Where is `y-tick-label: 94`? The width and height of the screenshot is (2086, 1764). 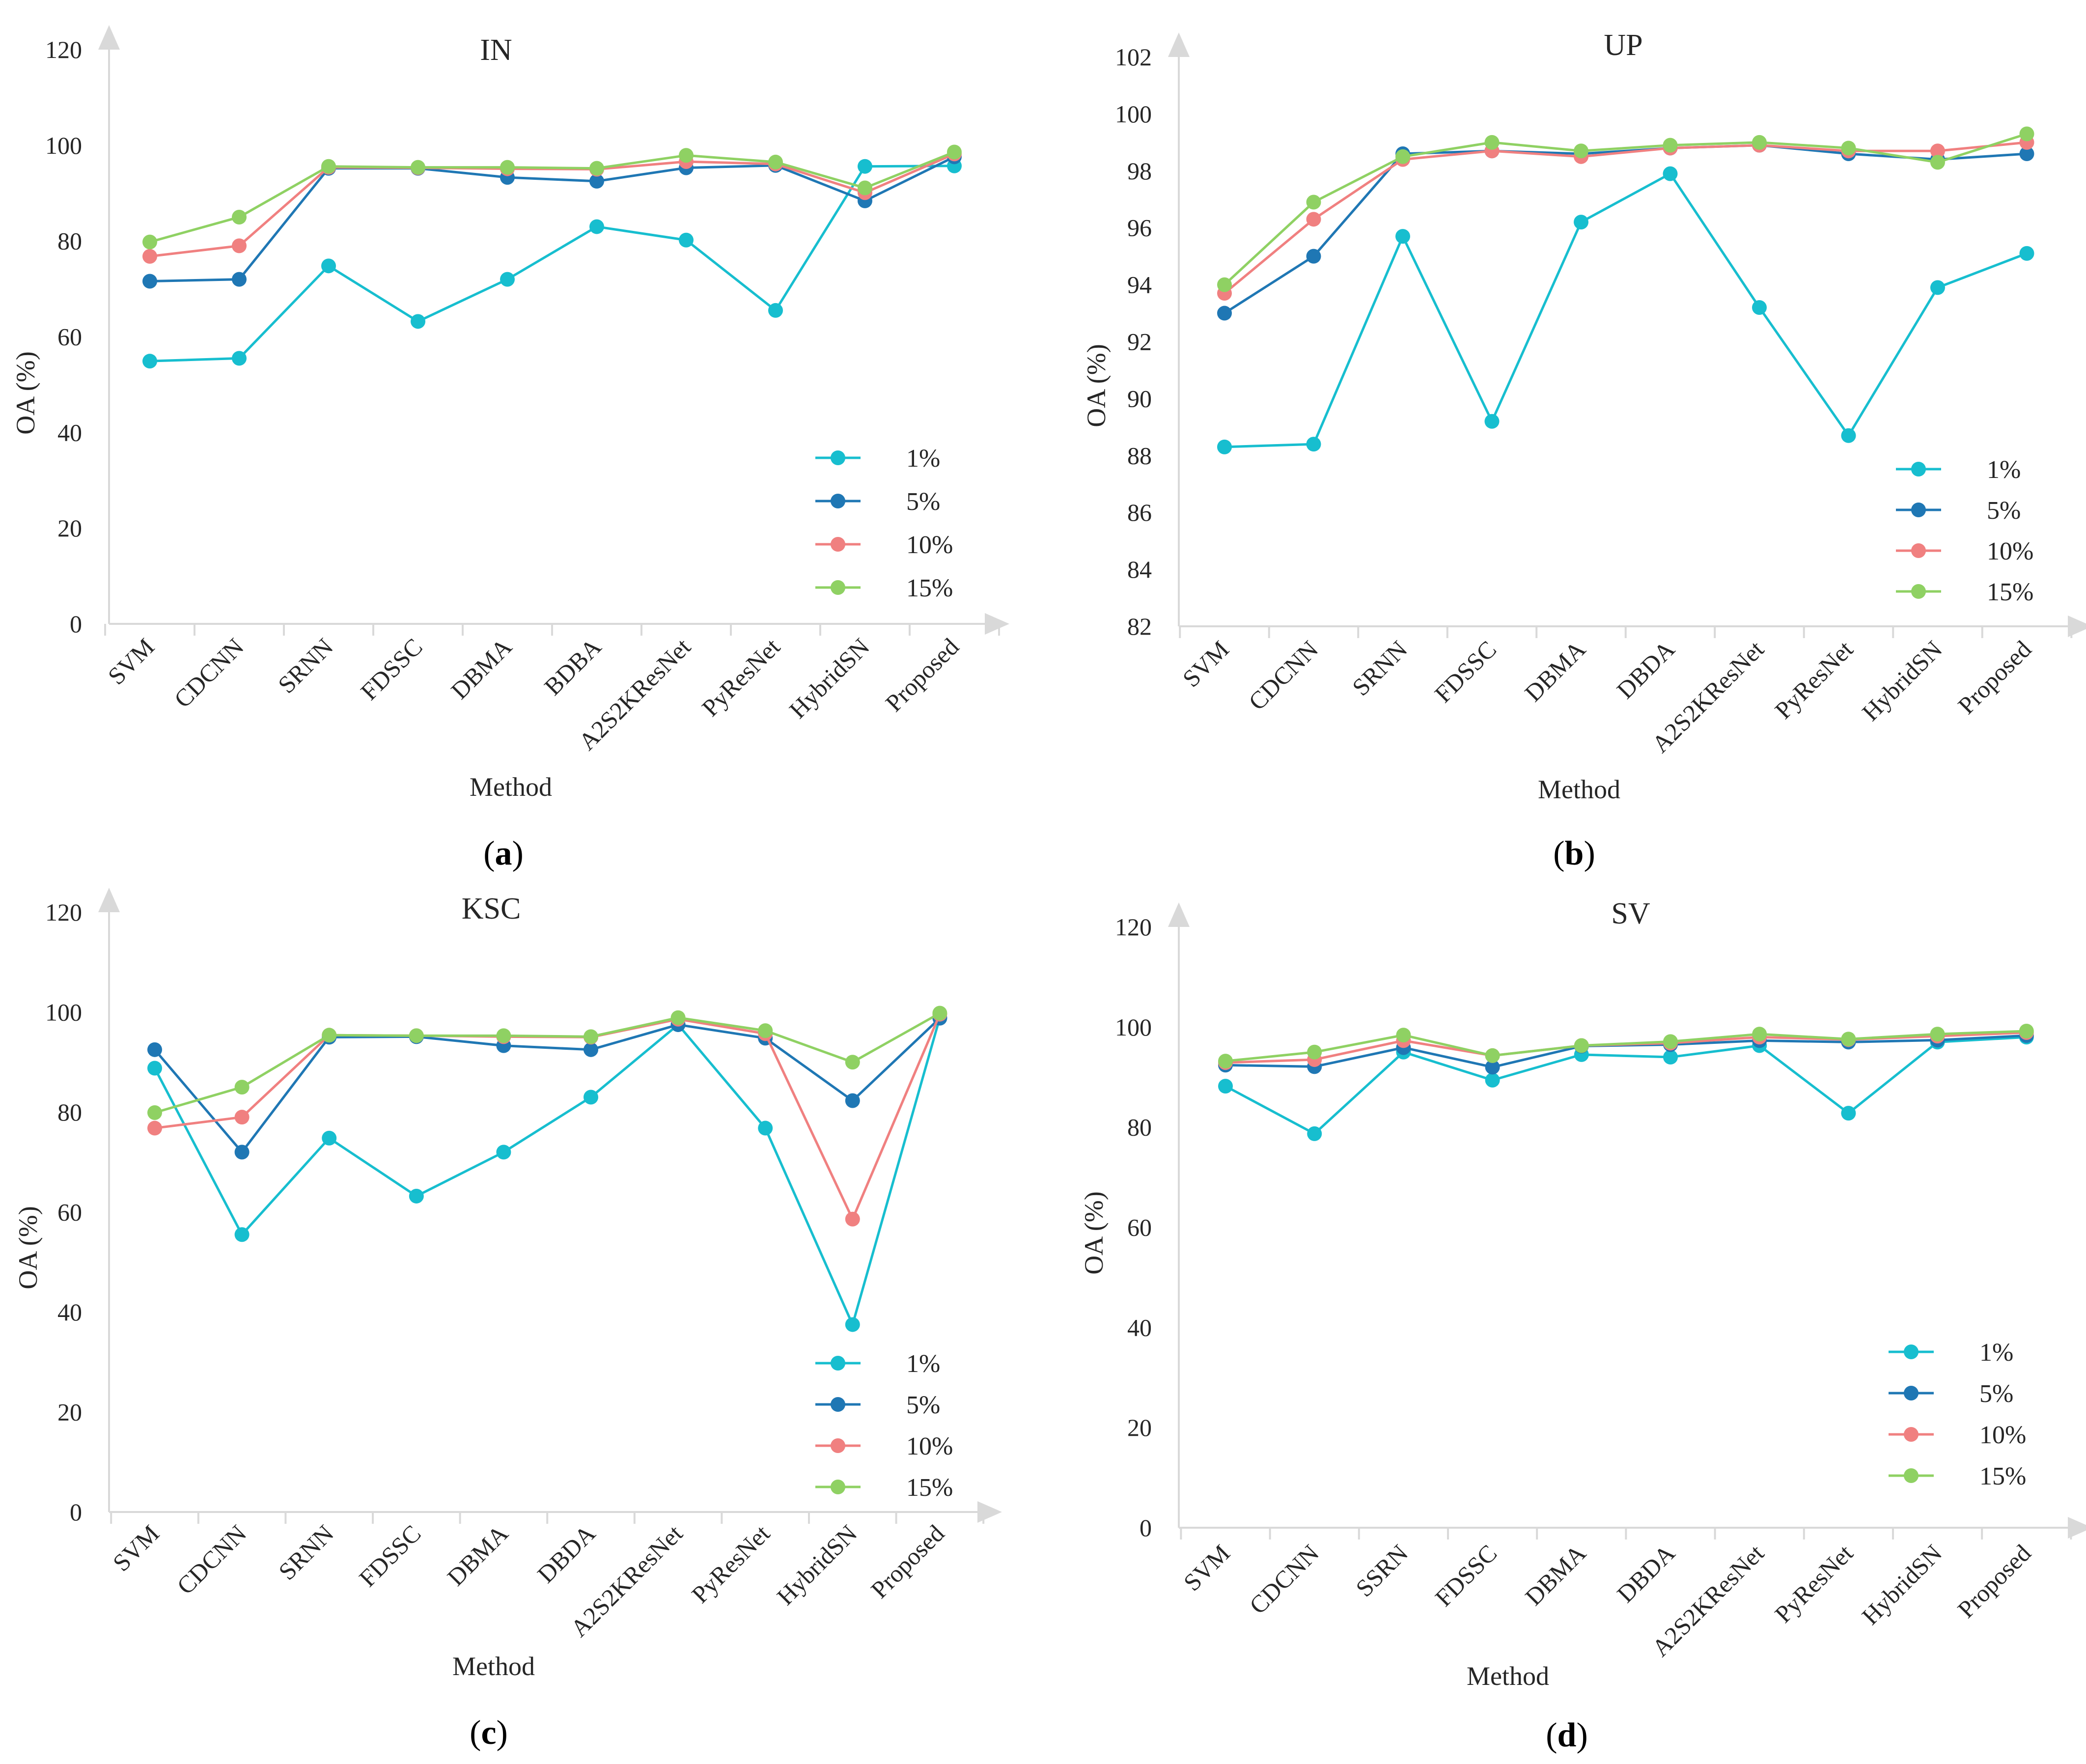
y-tick-label: 94 is located at coordinates (1140, 285).